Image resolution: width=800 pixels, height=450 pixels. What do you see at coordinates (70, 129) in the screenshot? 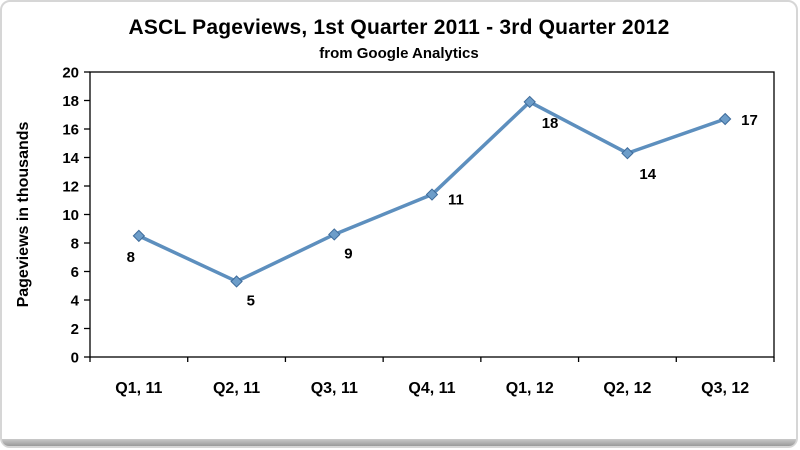
I see `y-tick-label: 16` at bounding box center [70, 129].